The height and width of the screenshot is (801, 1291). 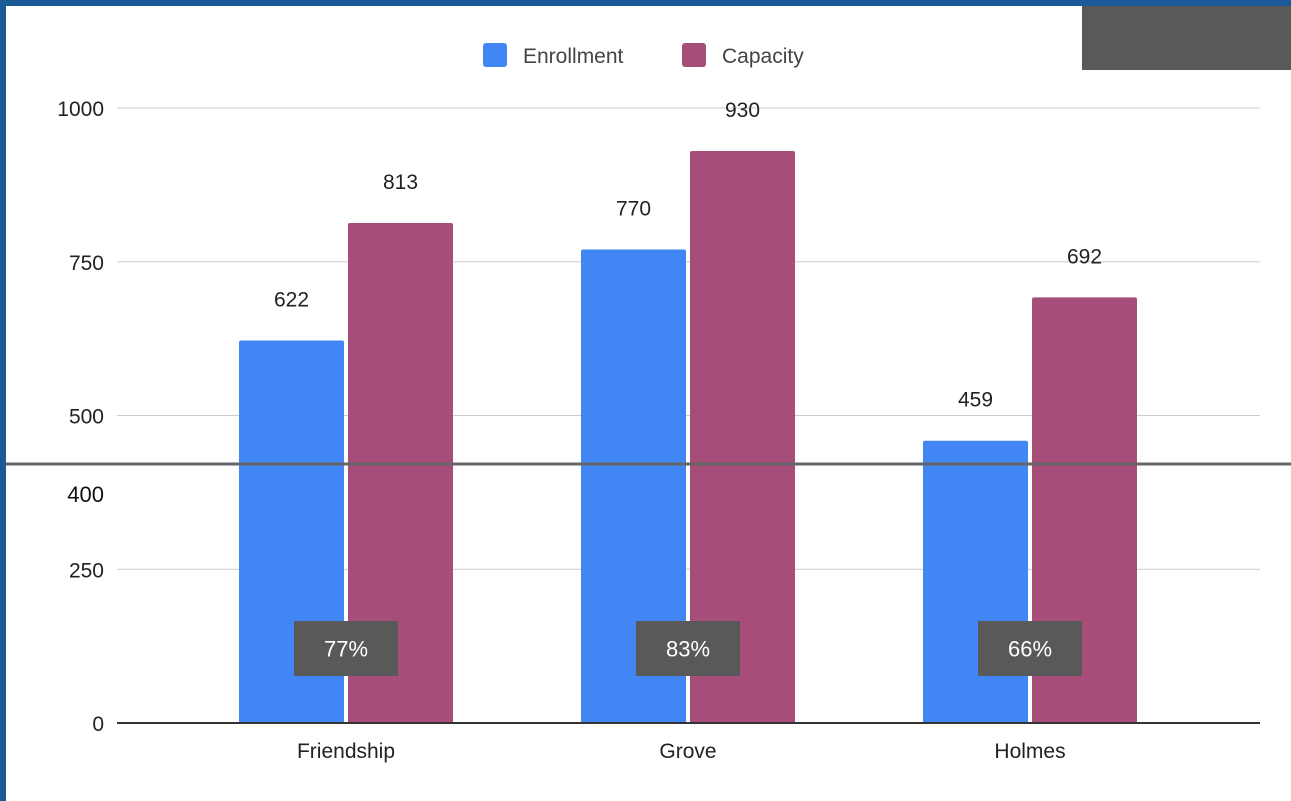 I want to click on bar-capacity-grove, so click(x=742, y=437).